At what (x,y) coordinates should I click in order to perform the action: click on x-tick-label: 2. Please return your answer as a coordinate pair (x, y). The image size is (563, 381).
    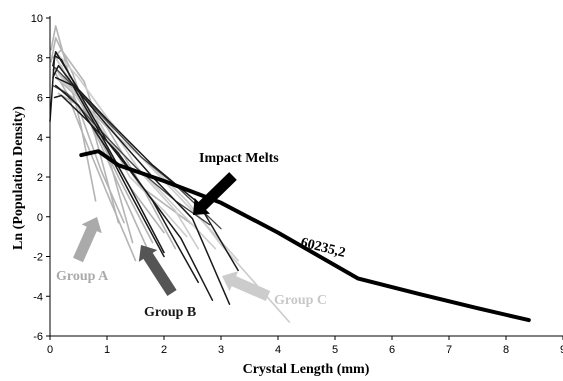
    Looking at the image, I should click on (164, 350).